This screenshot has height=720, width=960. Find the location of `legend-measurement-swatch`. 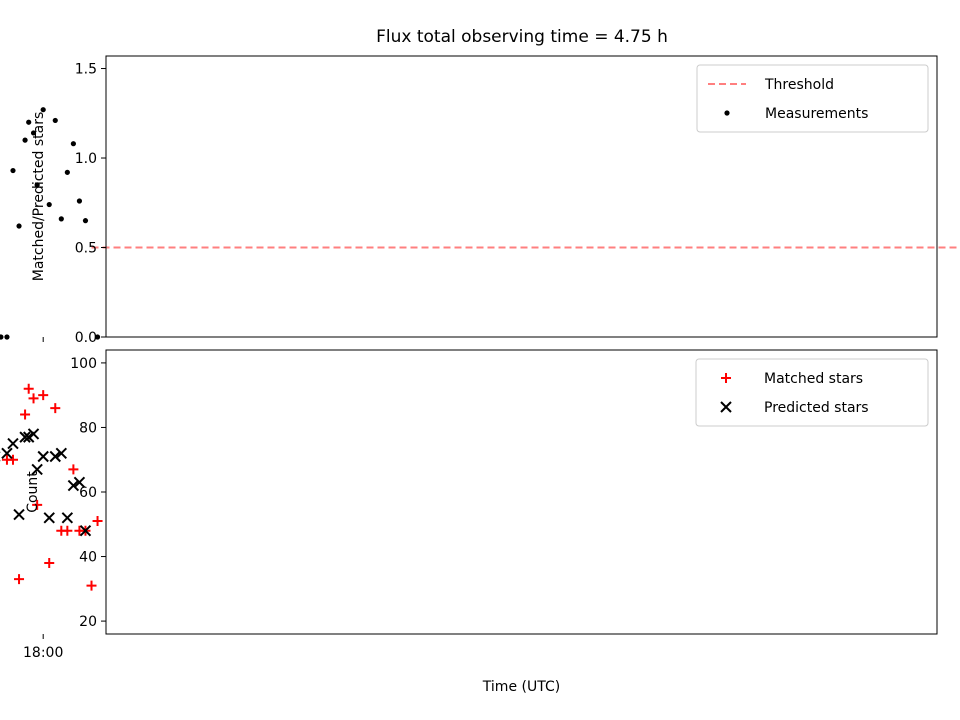

legend-measurement-swatch is located at coordinates (727, 113).